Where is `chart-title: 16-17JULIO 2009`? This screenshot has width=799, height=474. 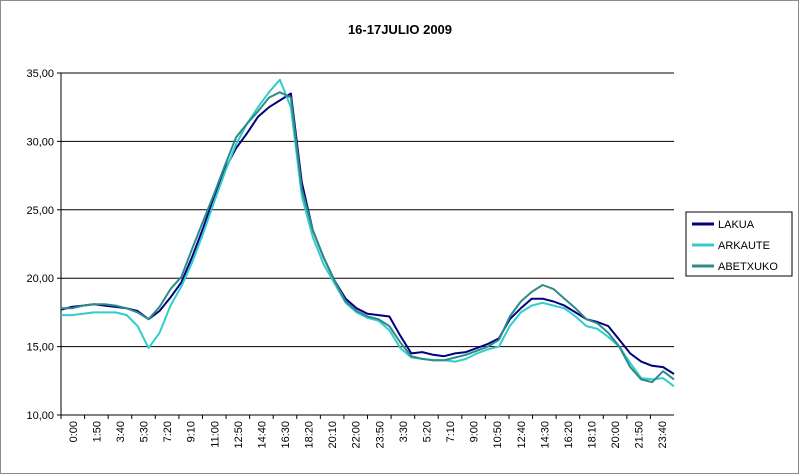 chart-title: 16-17JULIO 2009 is located at coordinates (400, 29).